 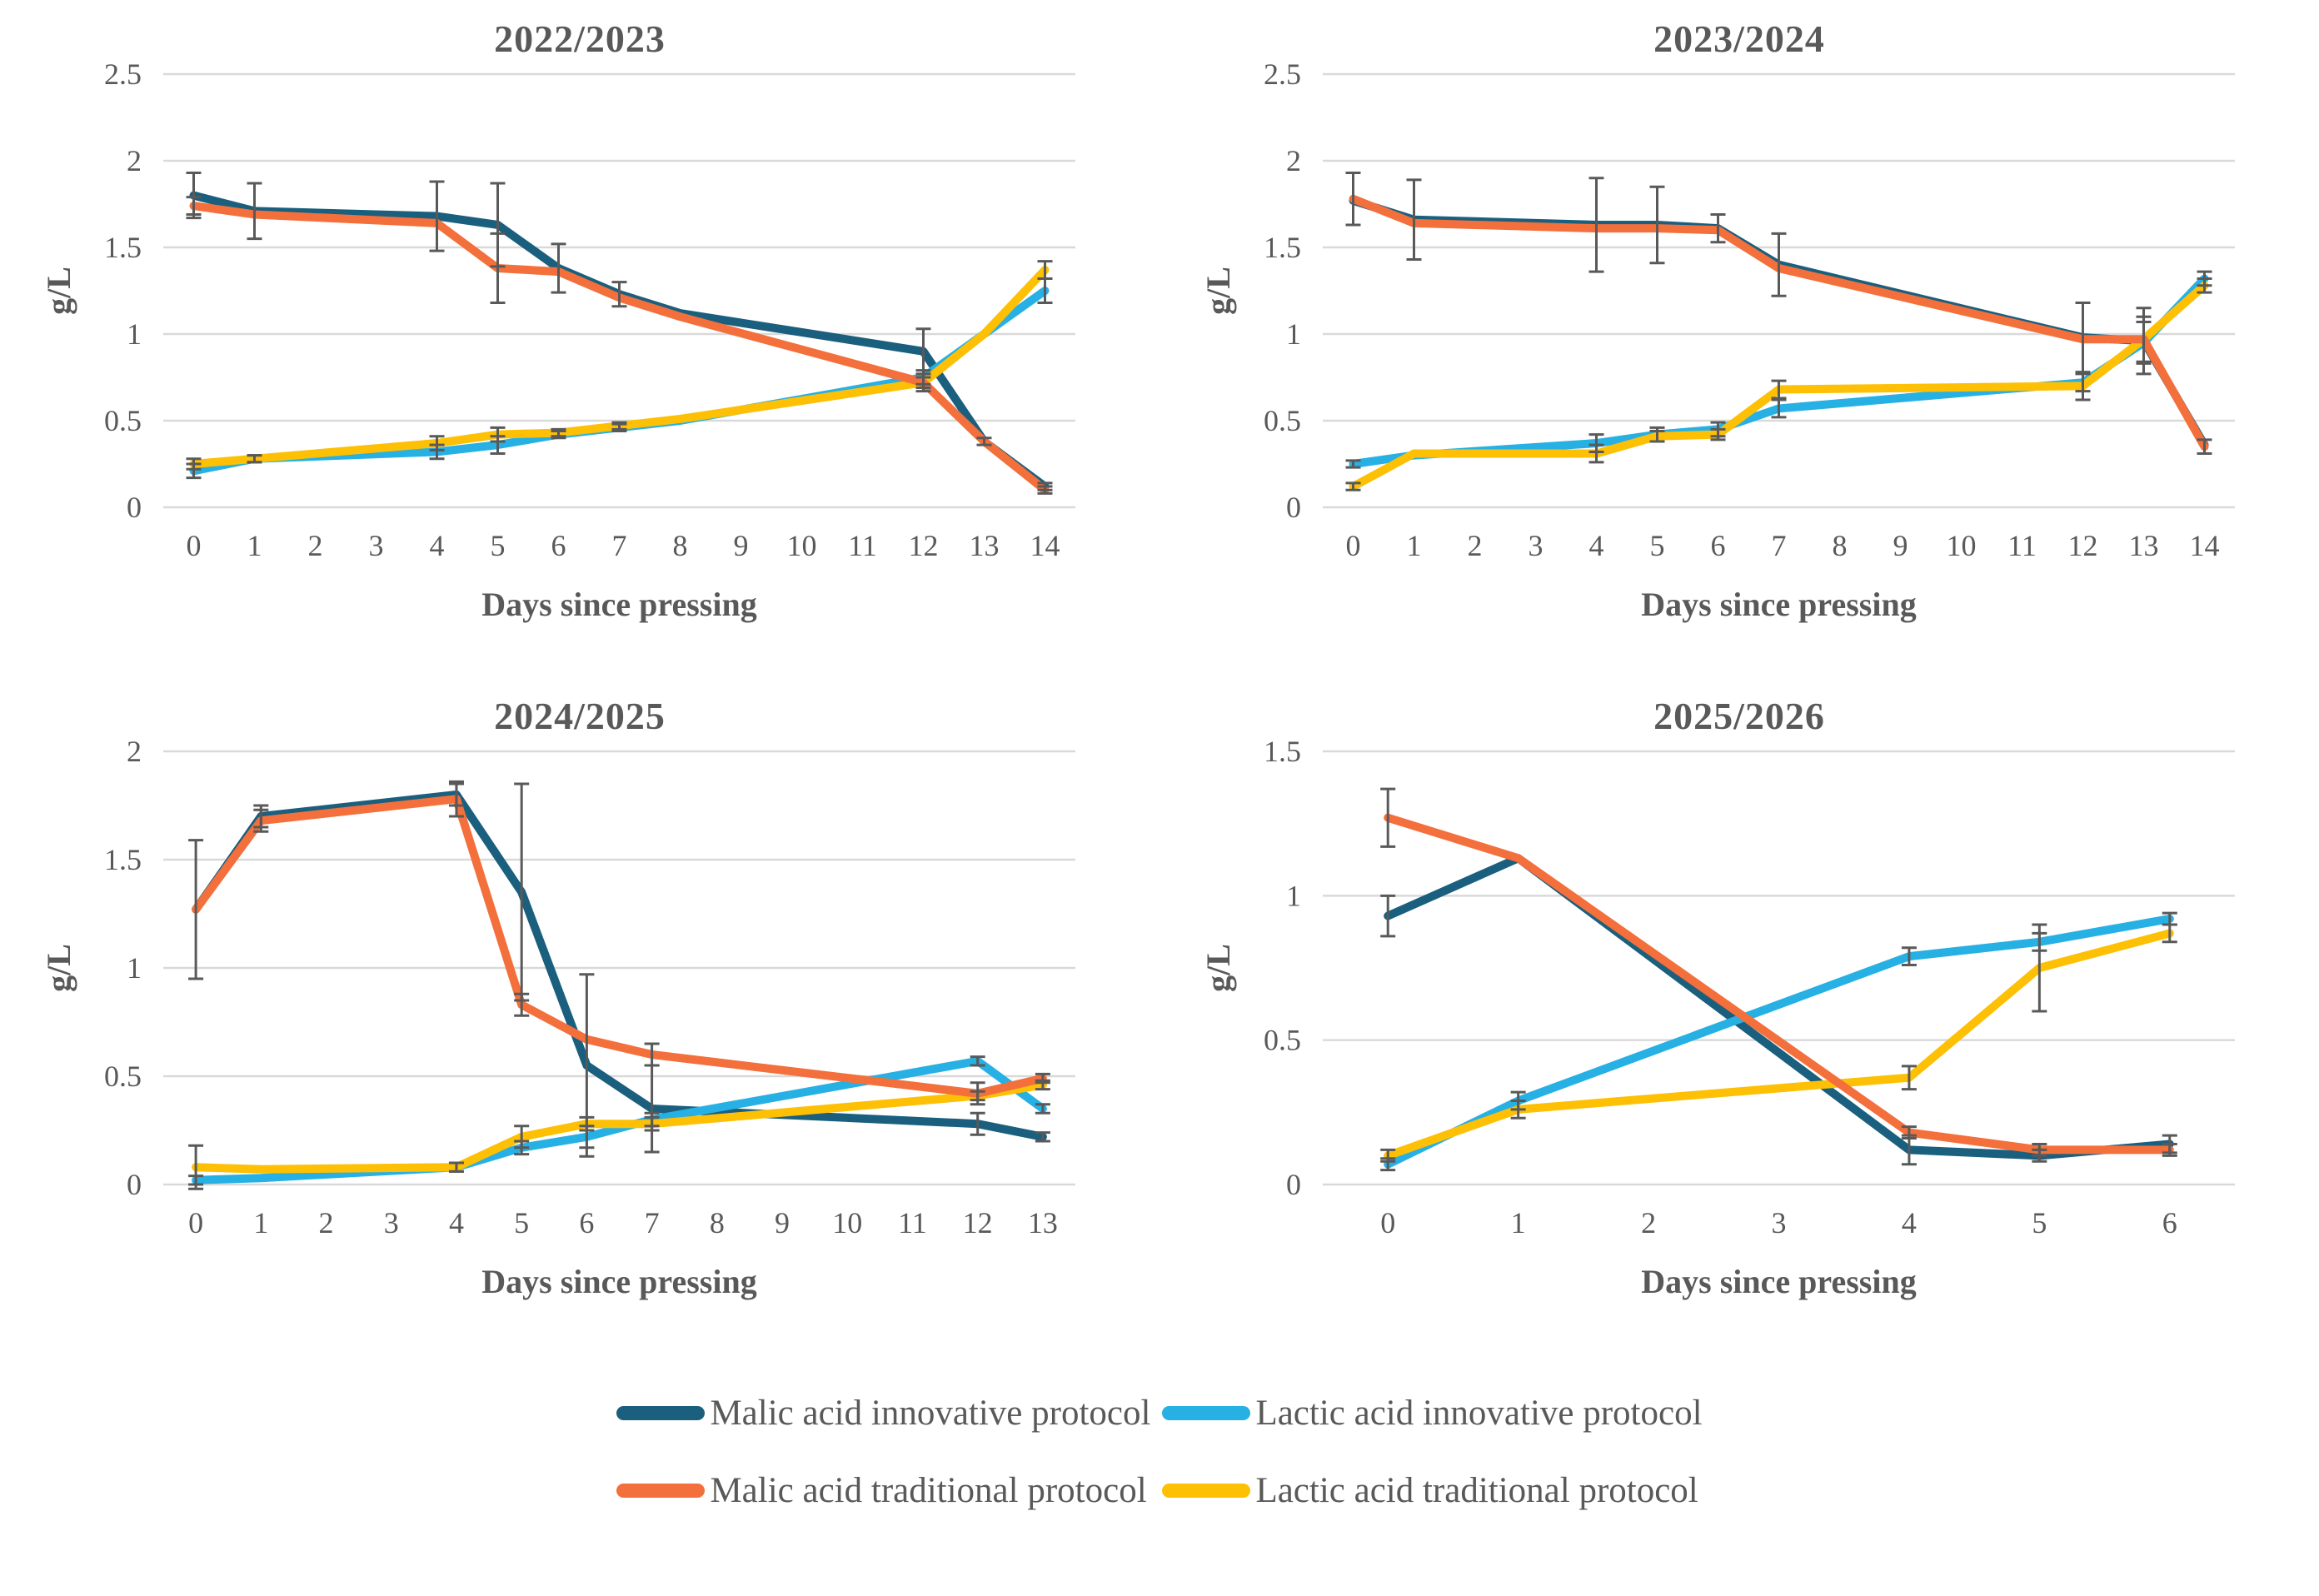 I want to click on legend-label: Malic acid innovative protocol, so click(x=930, y=1413).